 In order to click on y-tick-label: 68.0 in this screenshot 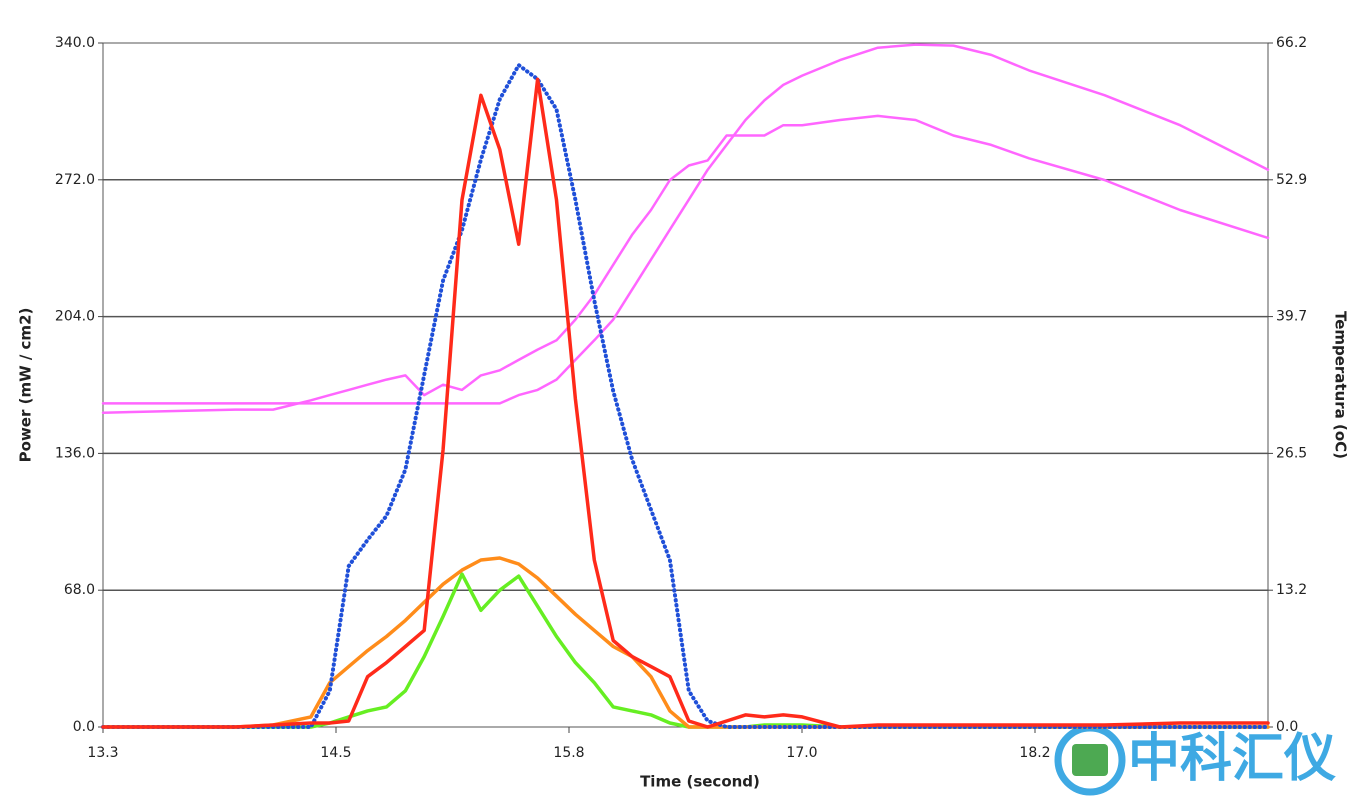, I will do `click(79, 590)`.